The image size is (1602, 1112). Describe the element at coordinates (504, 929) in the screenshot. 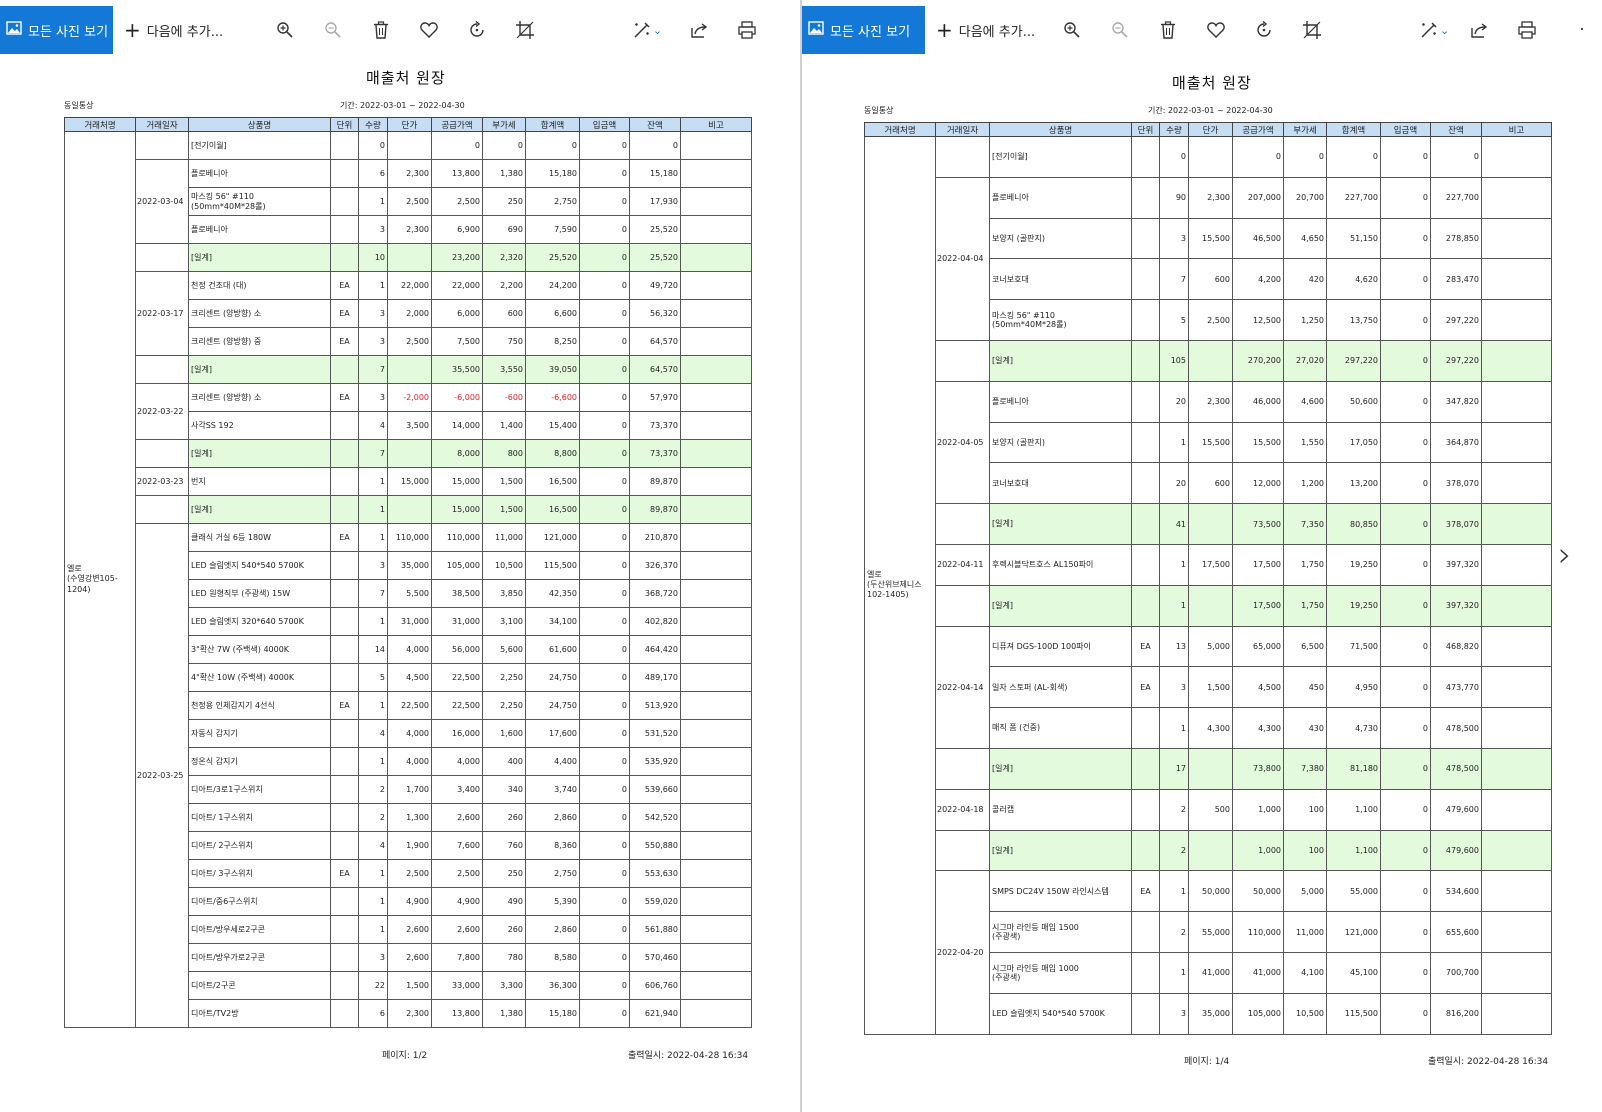

I see `vat-cell: 260` at that location.